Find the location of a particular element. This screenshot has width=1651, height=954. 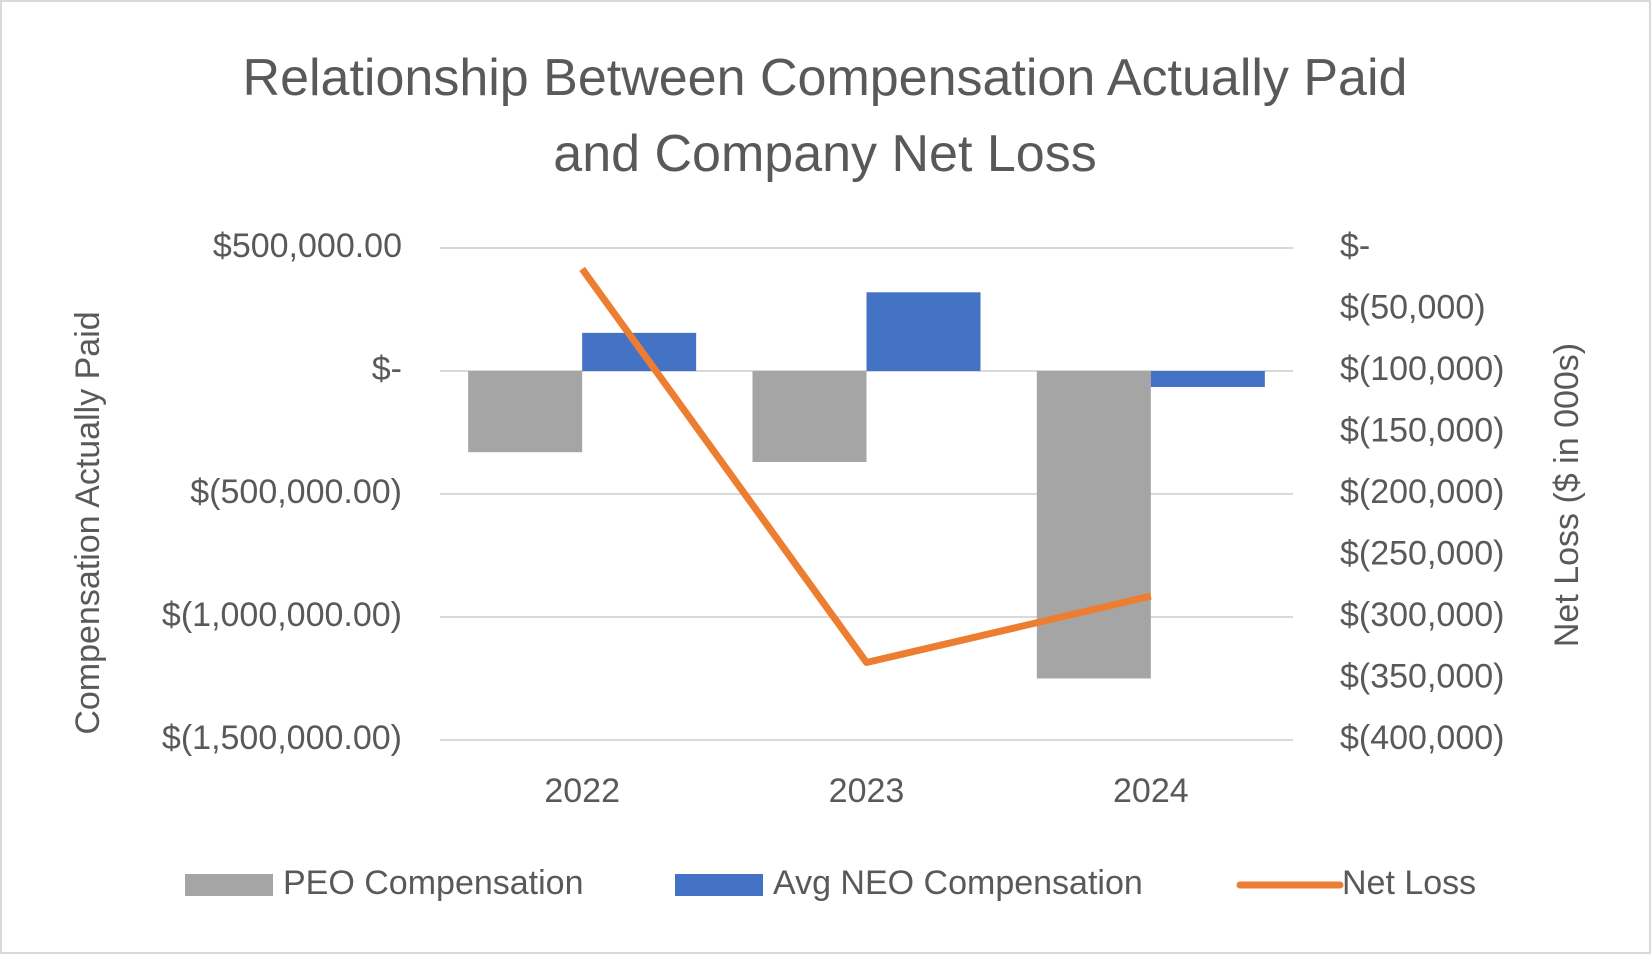

y-tick-label: $(500,000.00) is located at coordinates (296, 492).